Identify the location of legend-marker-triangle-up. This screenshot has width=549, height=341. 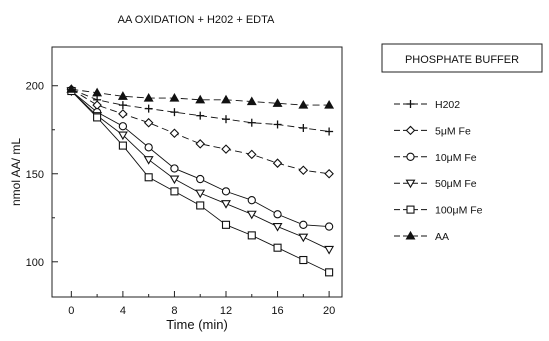
(410, 235).